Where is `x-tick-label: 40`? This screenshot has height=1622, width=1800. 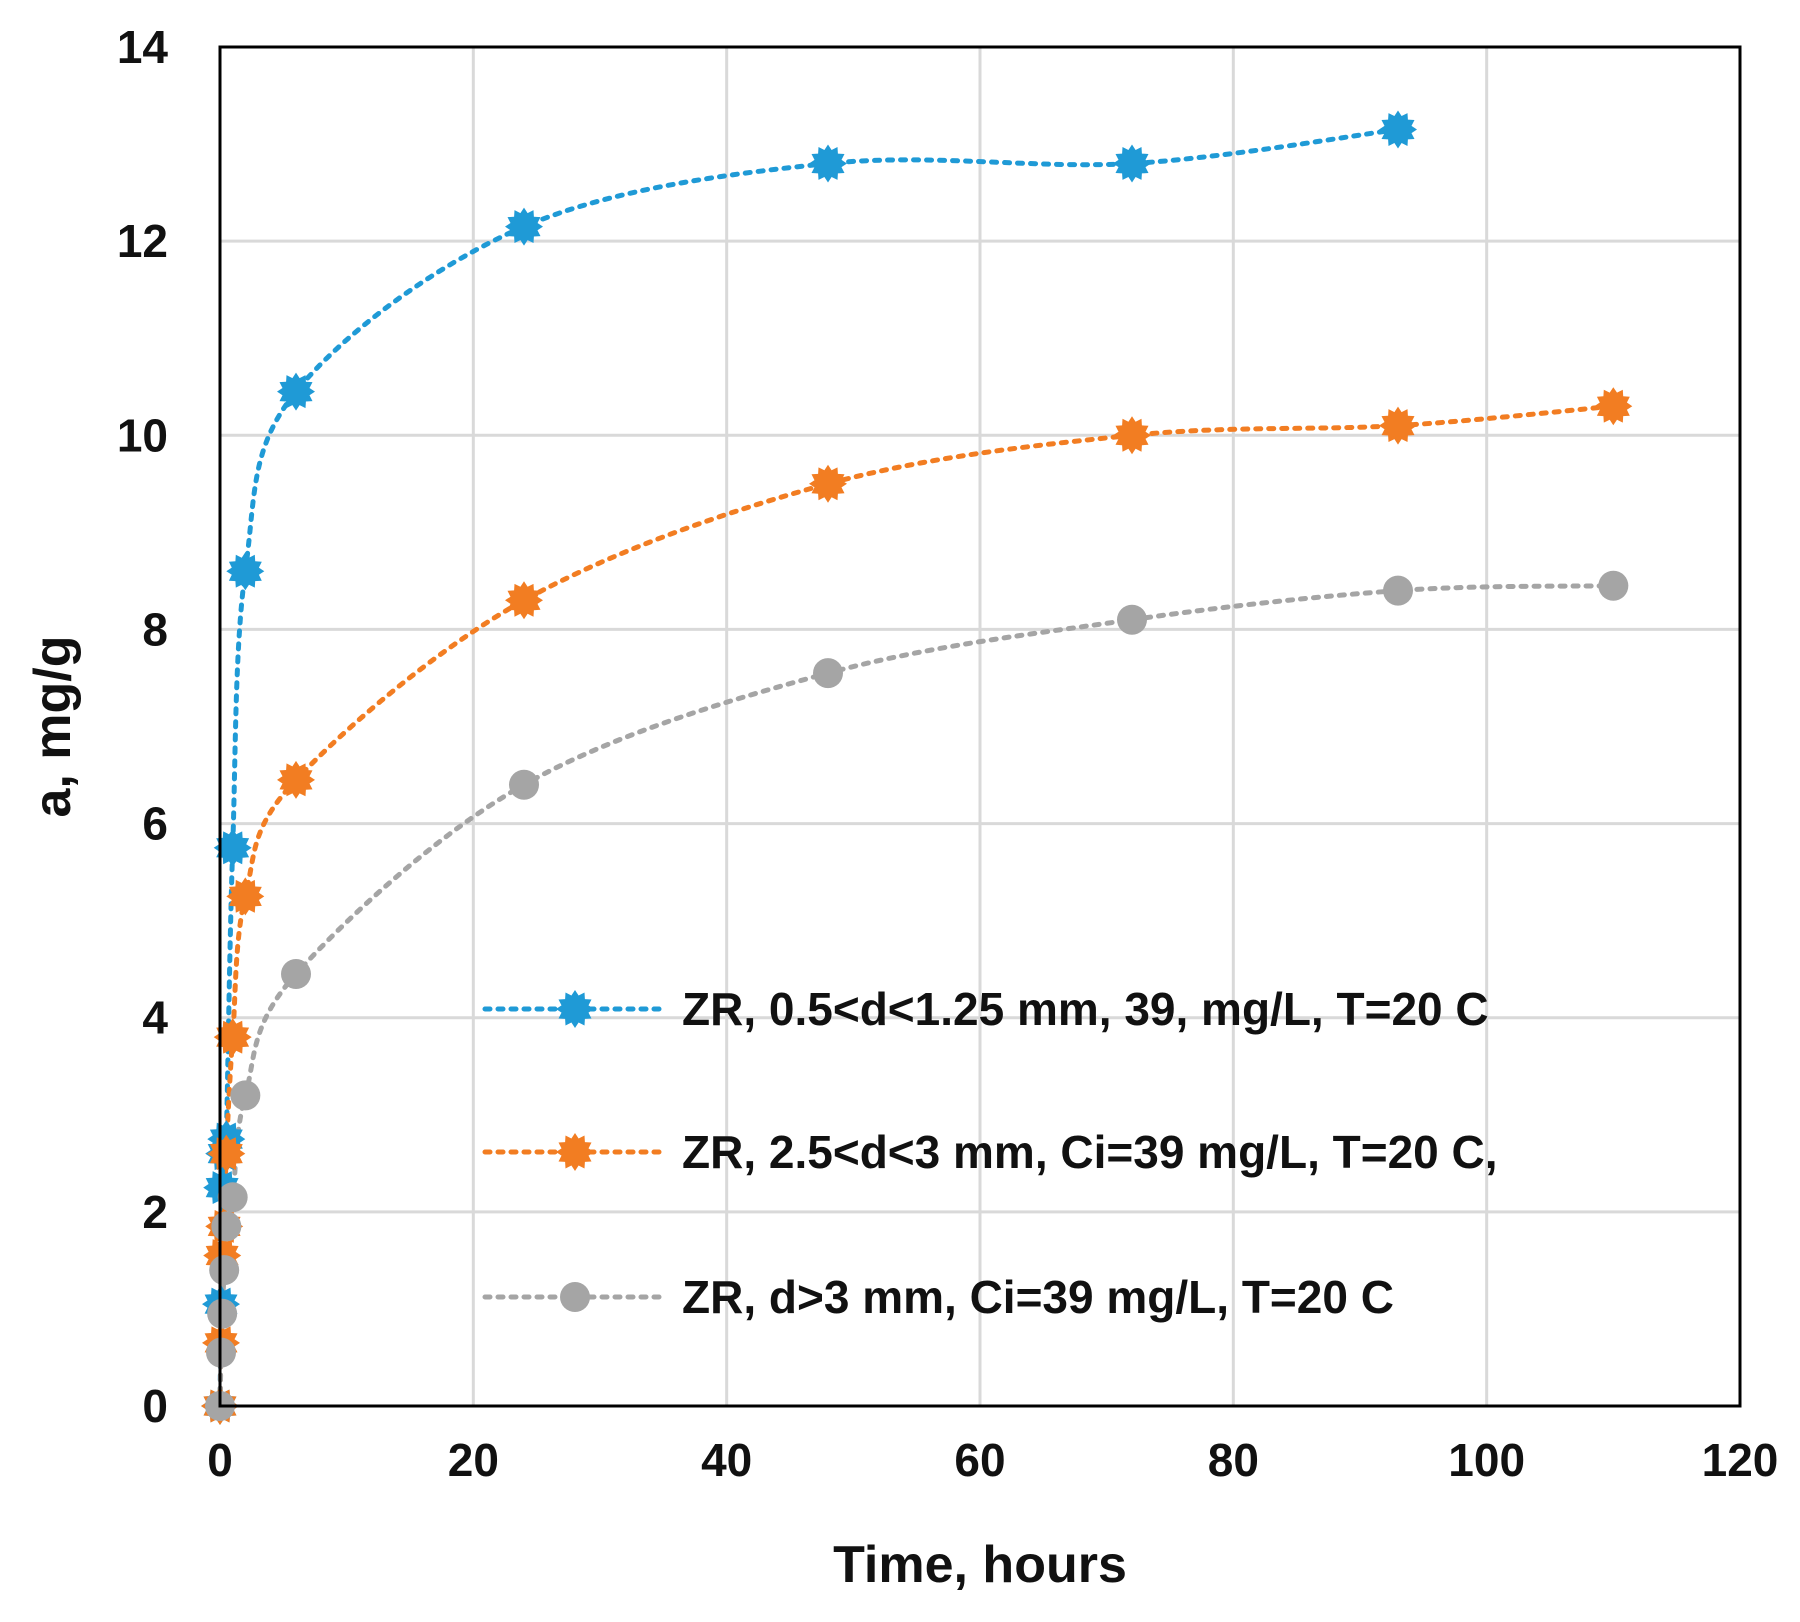 x-tick-label: 40 is located at coordinates (726, 1460).